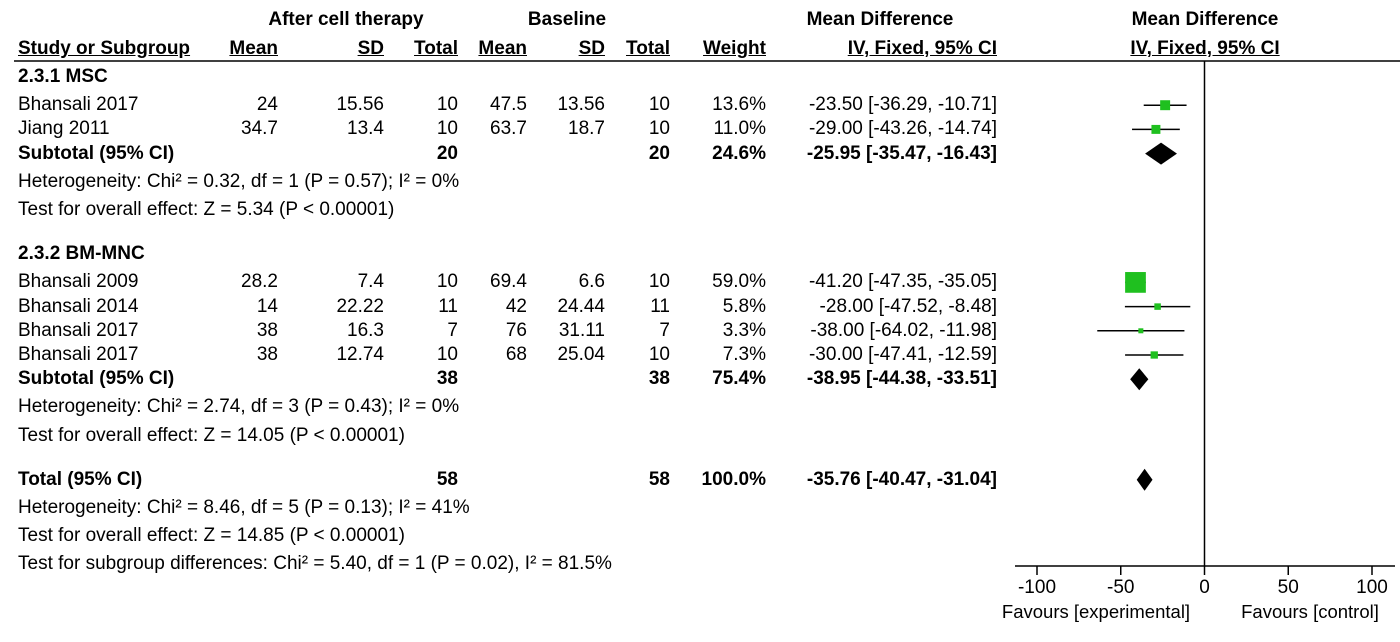 This screenshot has height=642, width=1400. Describe the element at coordinates (660, 306) in the screenshot. I see `study-row-1-1-total-ctl: 11` at that location.